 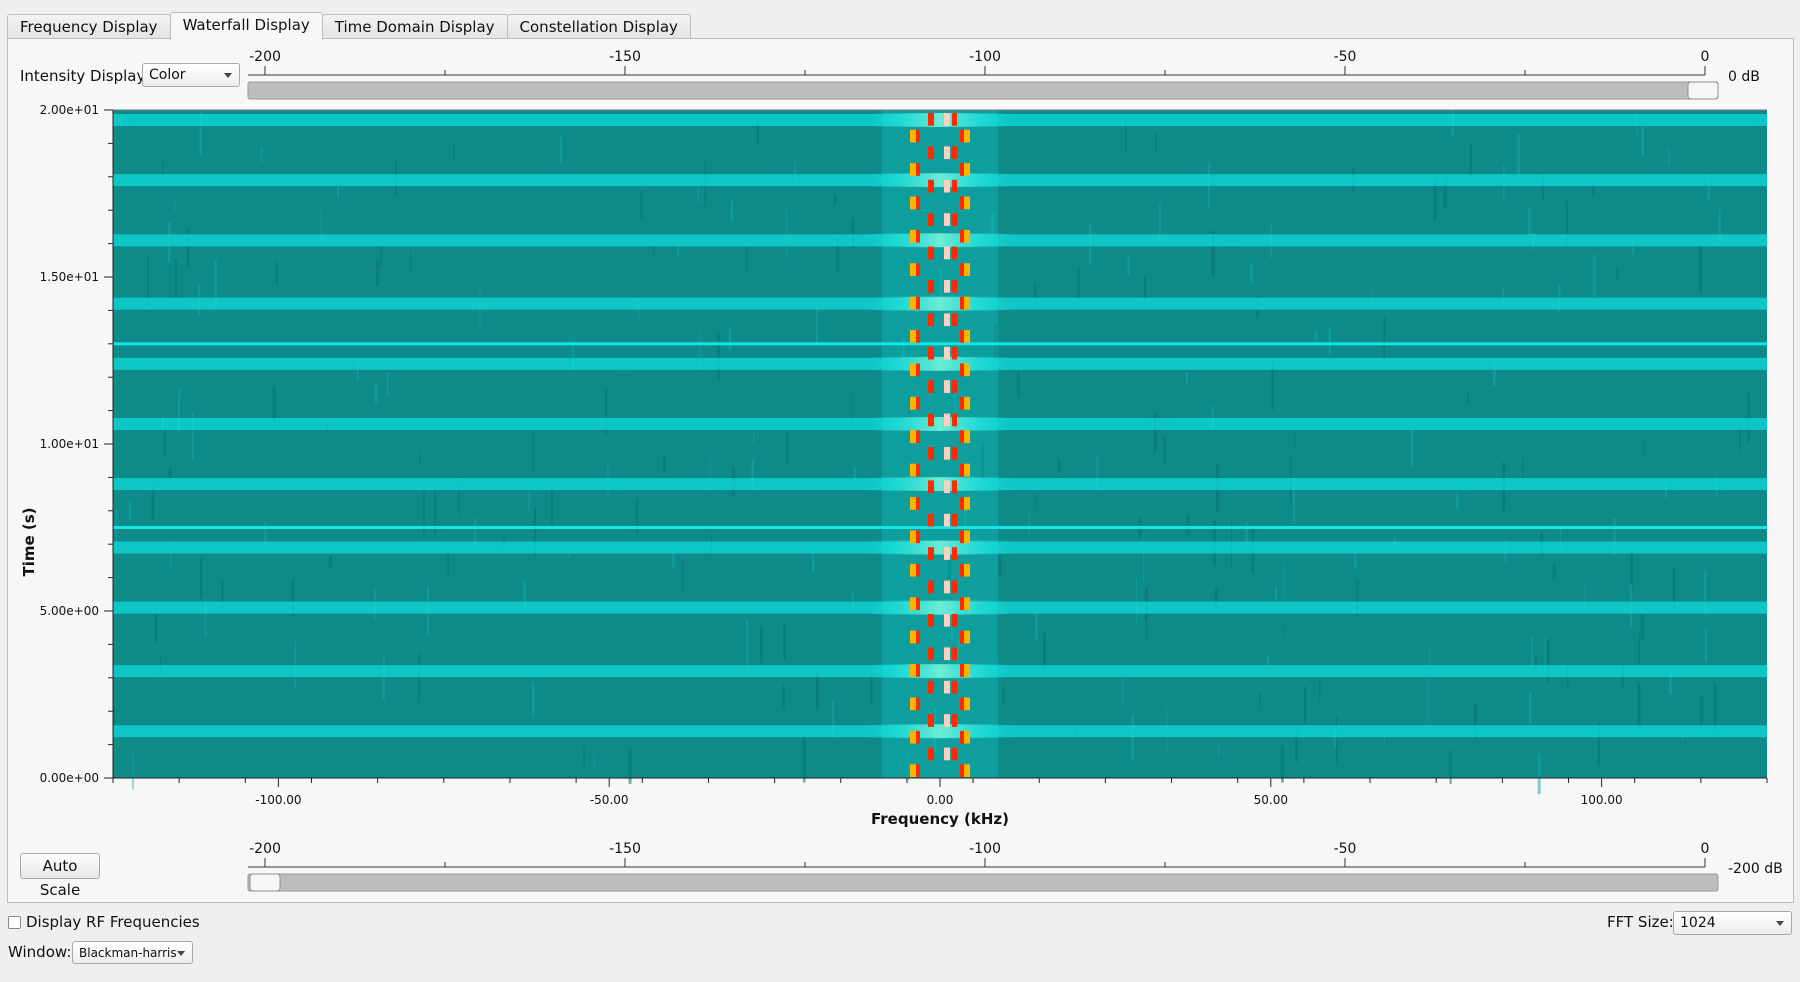 What do you see at coordinates (191, 75) in the screenshot?
I see `intensity-display-select: Color` at bounding box center [191, 75].